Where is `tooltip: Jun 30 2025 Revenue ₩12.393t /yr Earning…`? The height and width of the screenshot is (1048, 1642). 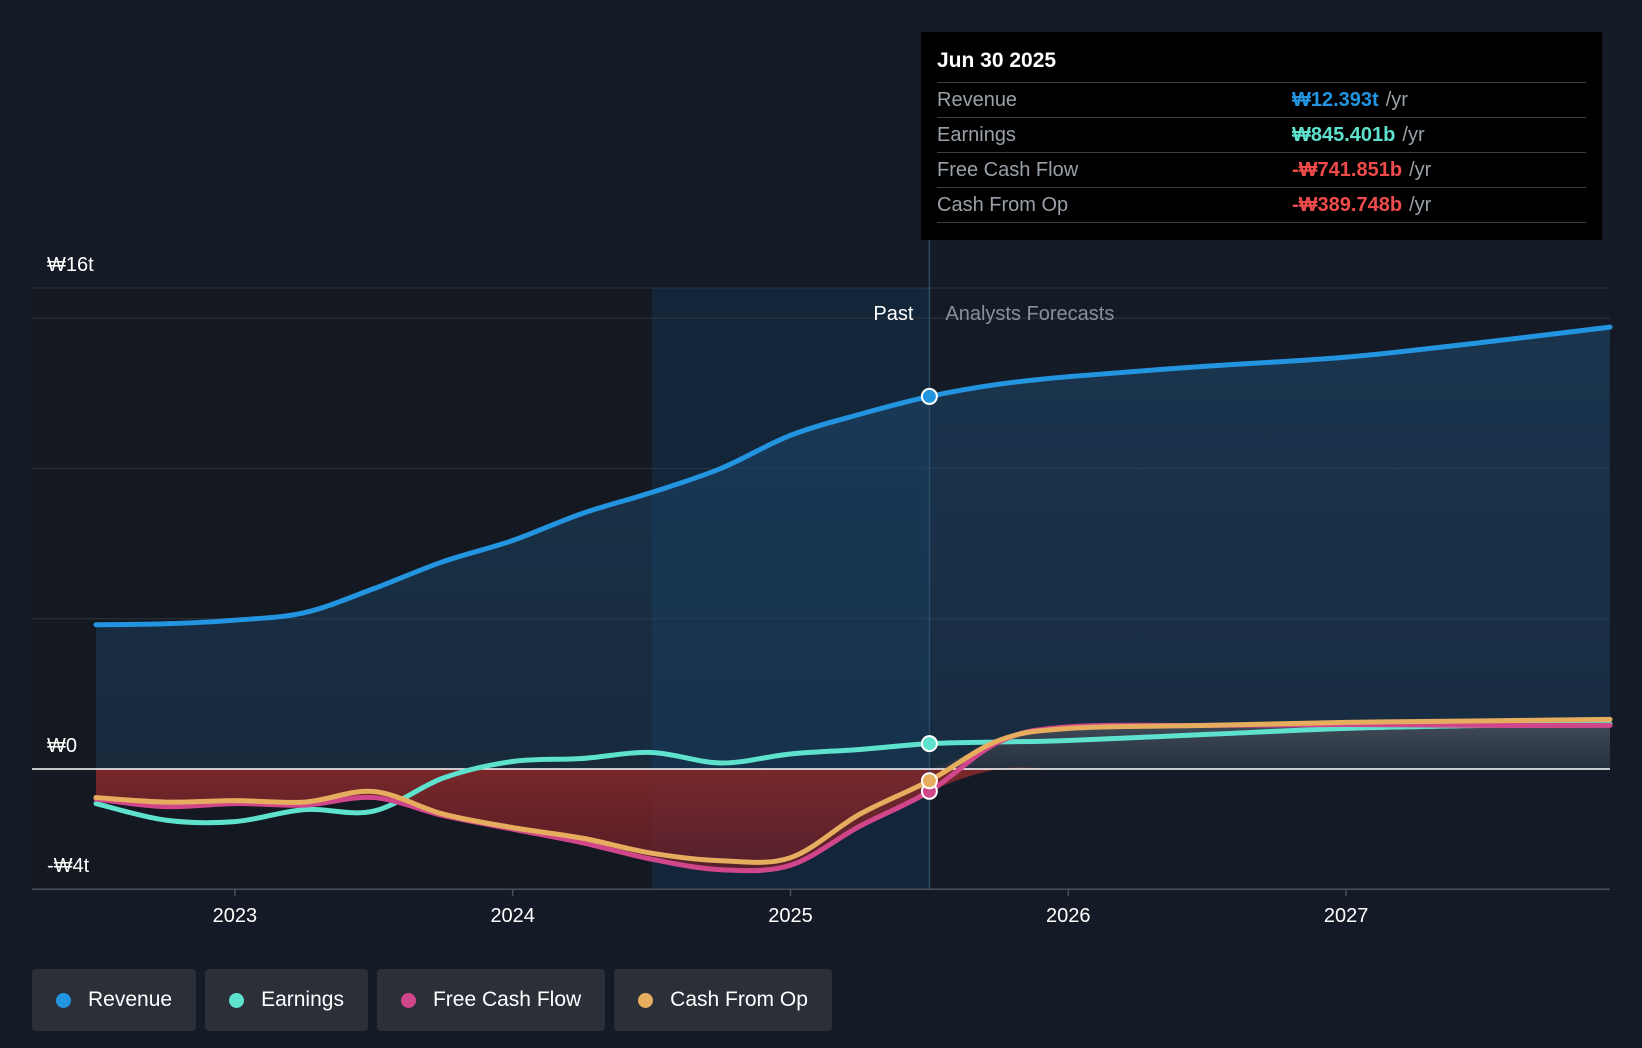 tooltip: Jun 30 2025 Revenue ₩12.393t /yr Earning… is located at coordinates (1261, 136).